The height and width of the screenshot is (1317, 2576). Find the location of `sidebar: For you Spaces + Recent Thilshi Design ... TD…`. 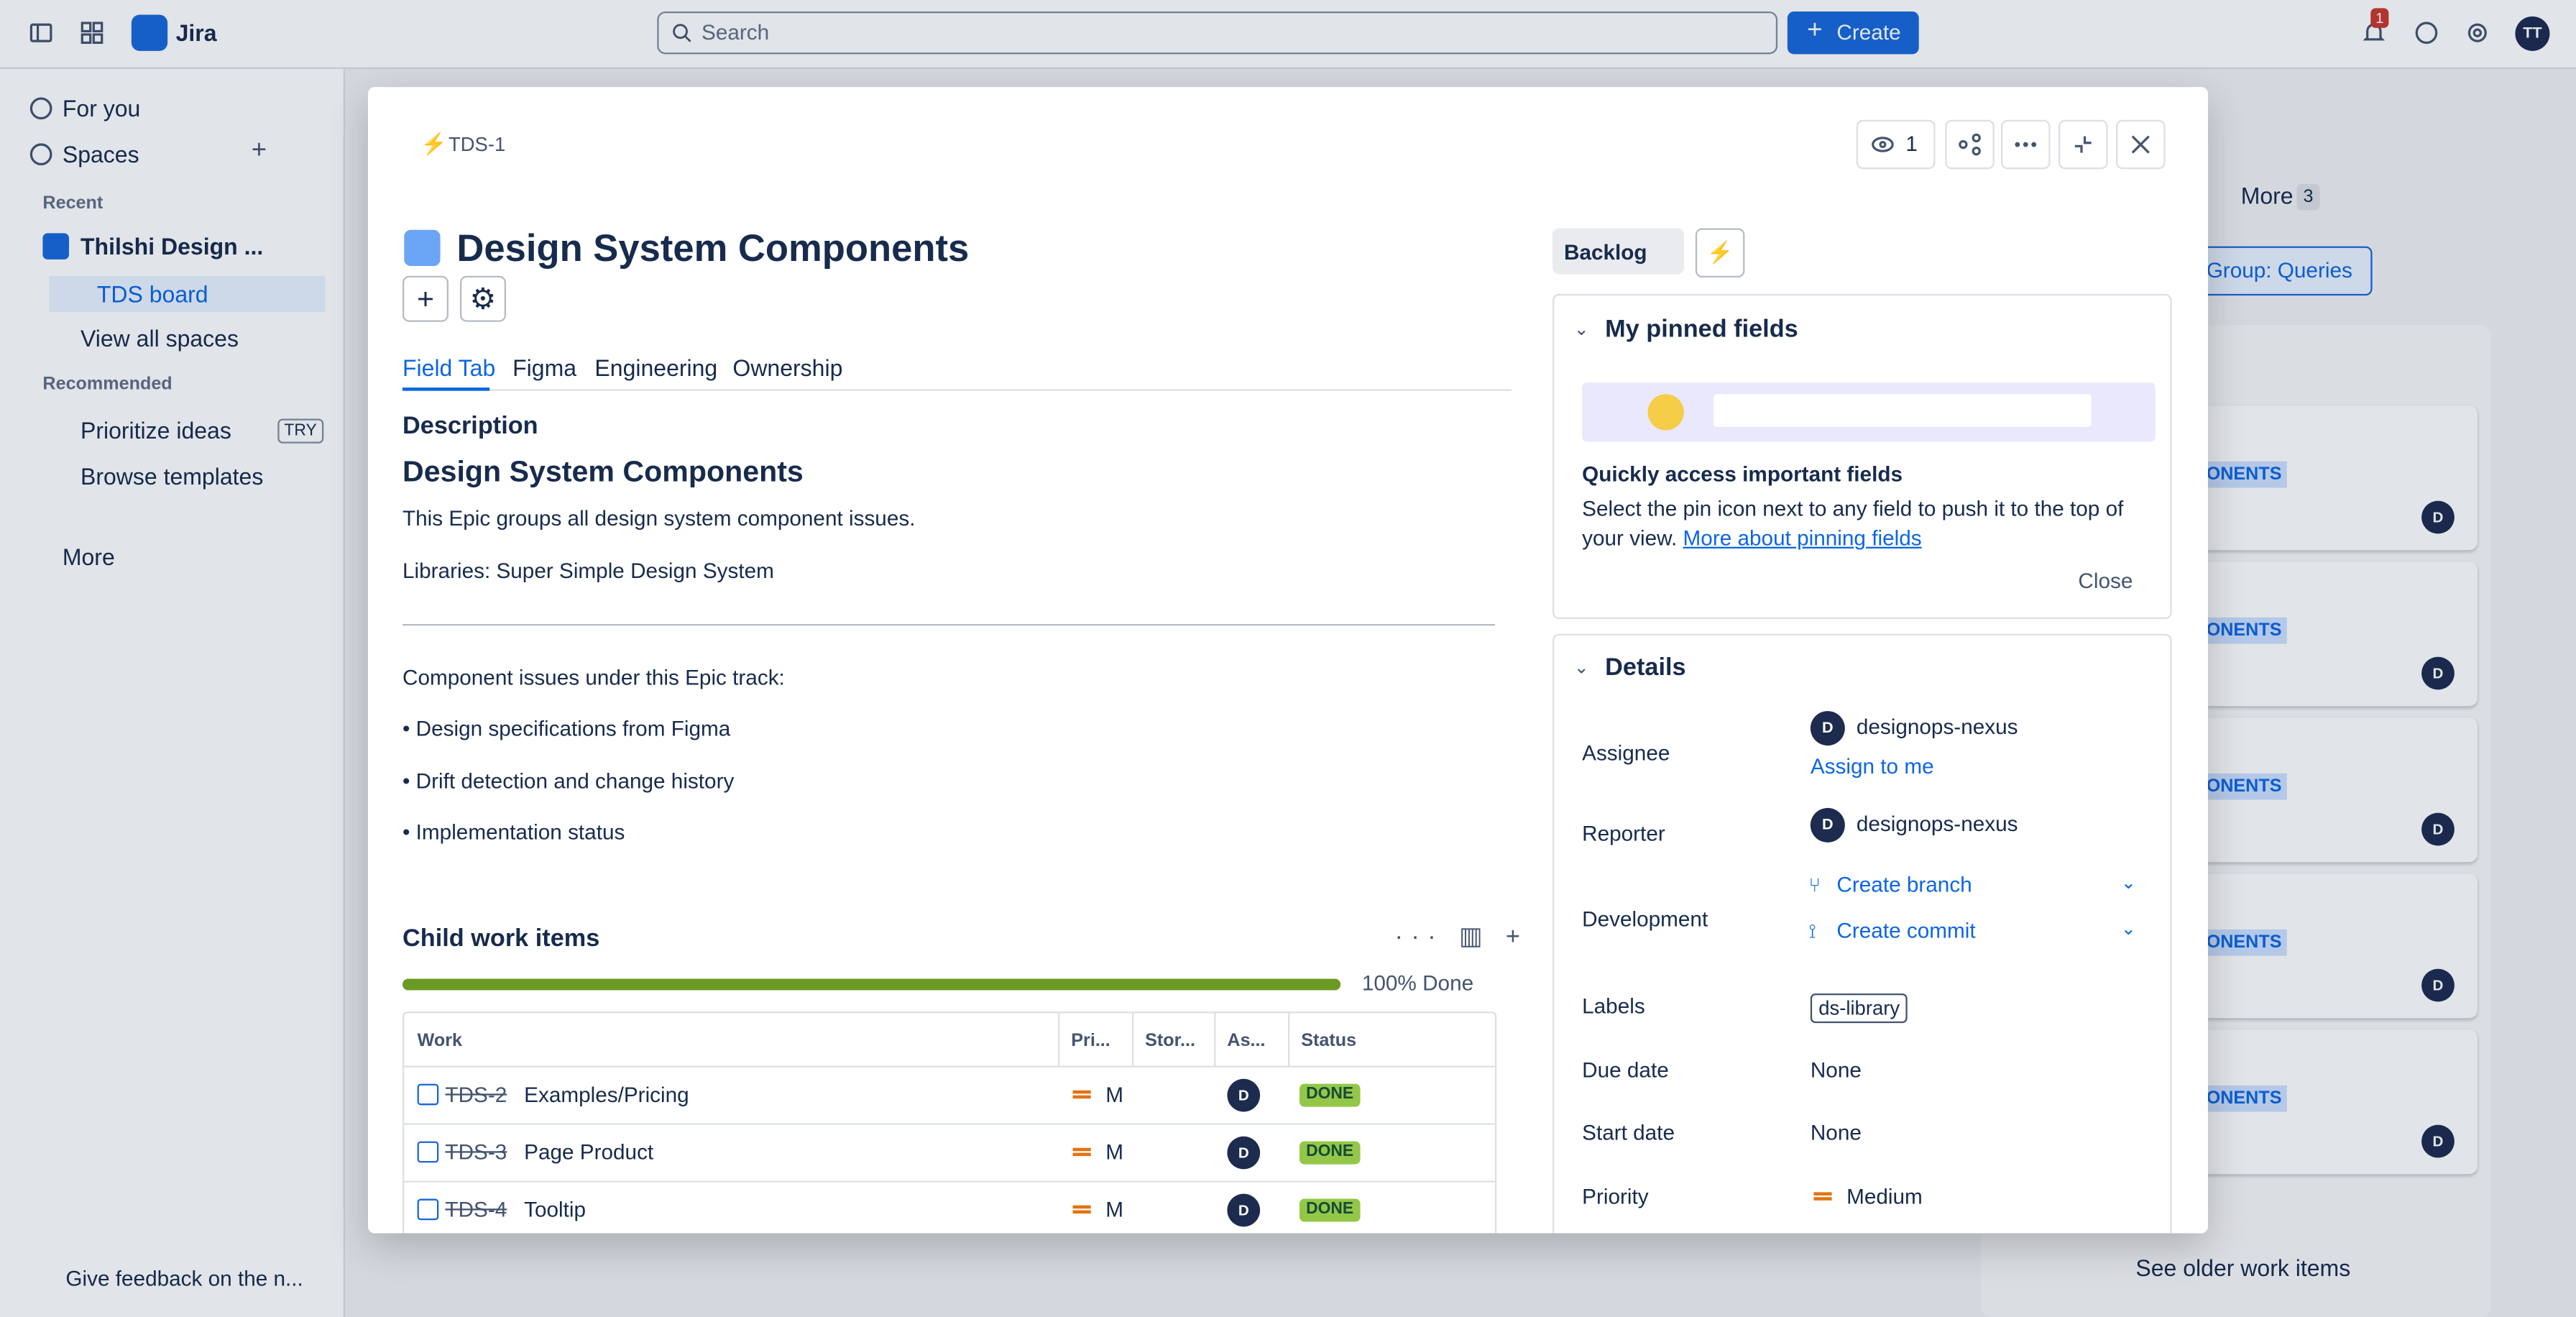

sidebar: For you Spaces + Recent Thilshi Design ... TD… is located at coordinates (172, 692).